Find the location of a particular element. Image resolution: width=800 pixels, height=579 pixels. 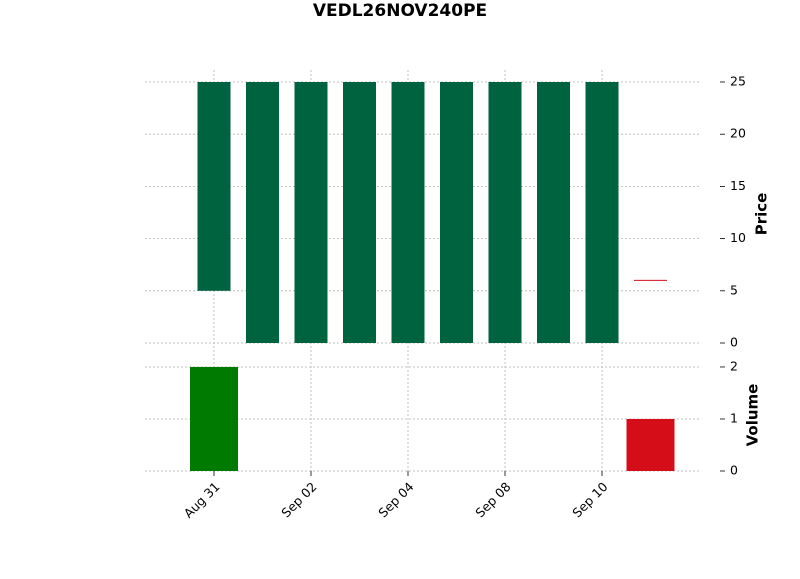

y-tick-label: 10 is located at coordinates (738, 237).